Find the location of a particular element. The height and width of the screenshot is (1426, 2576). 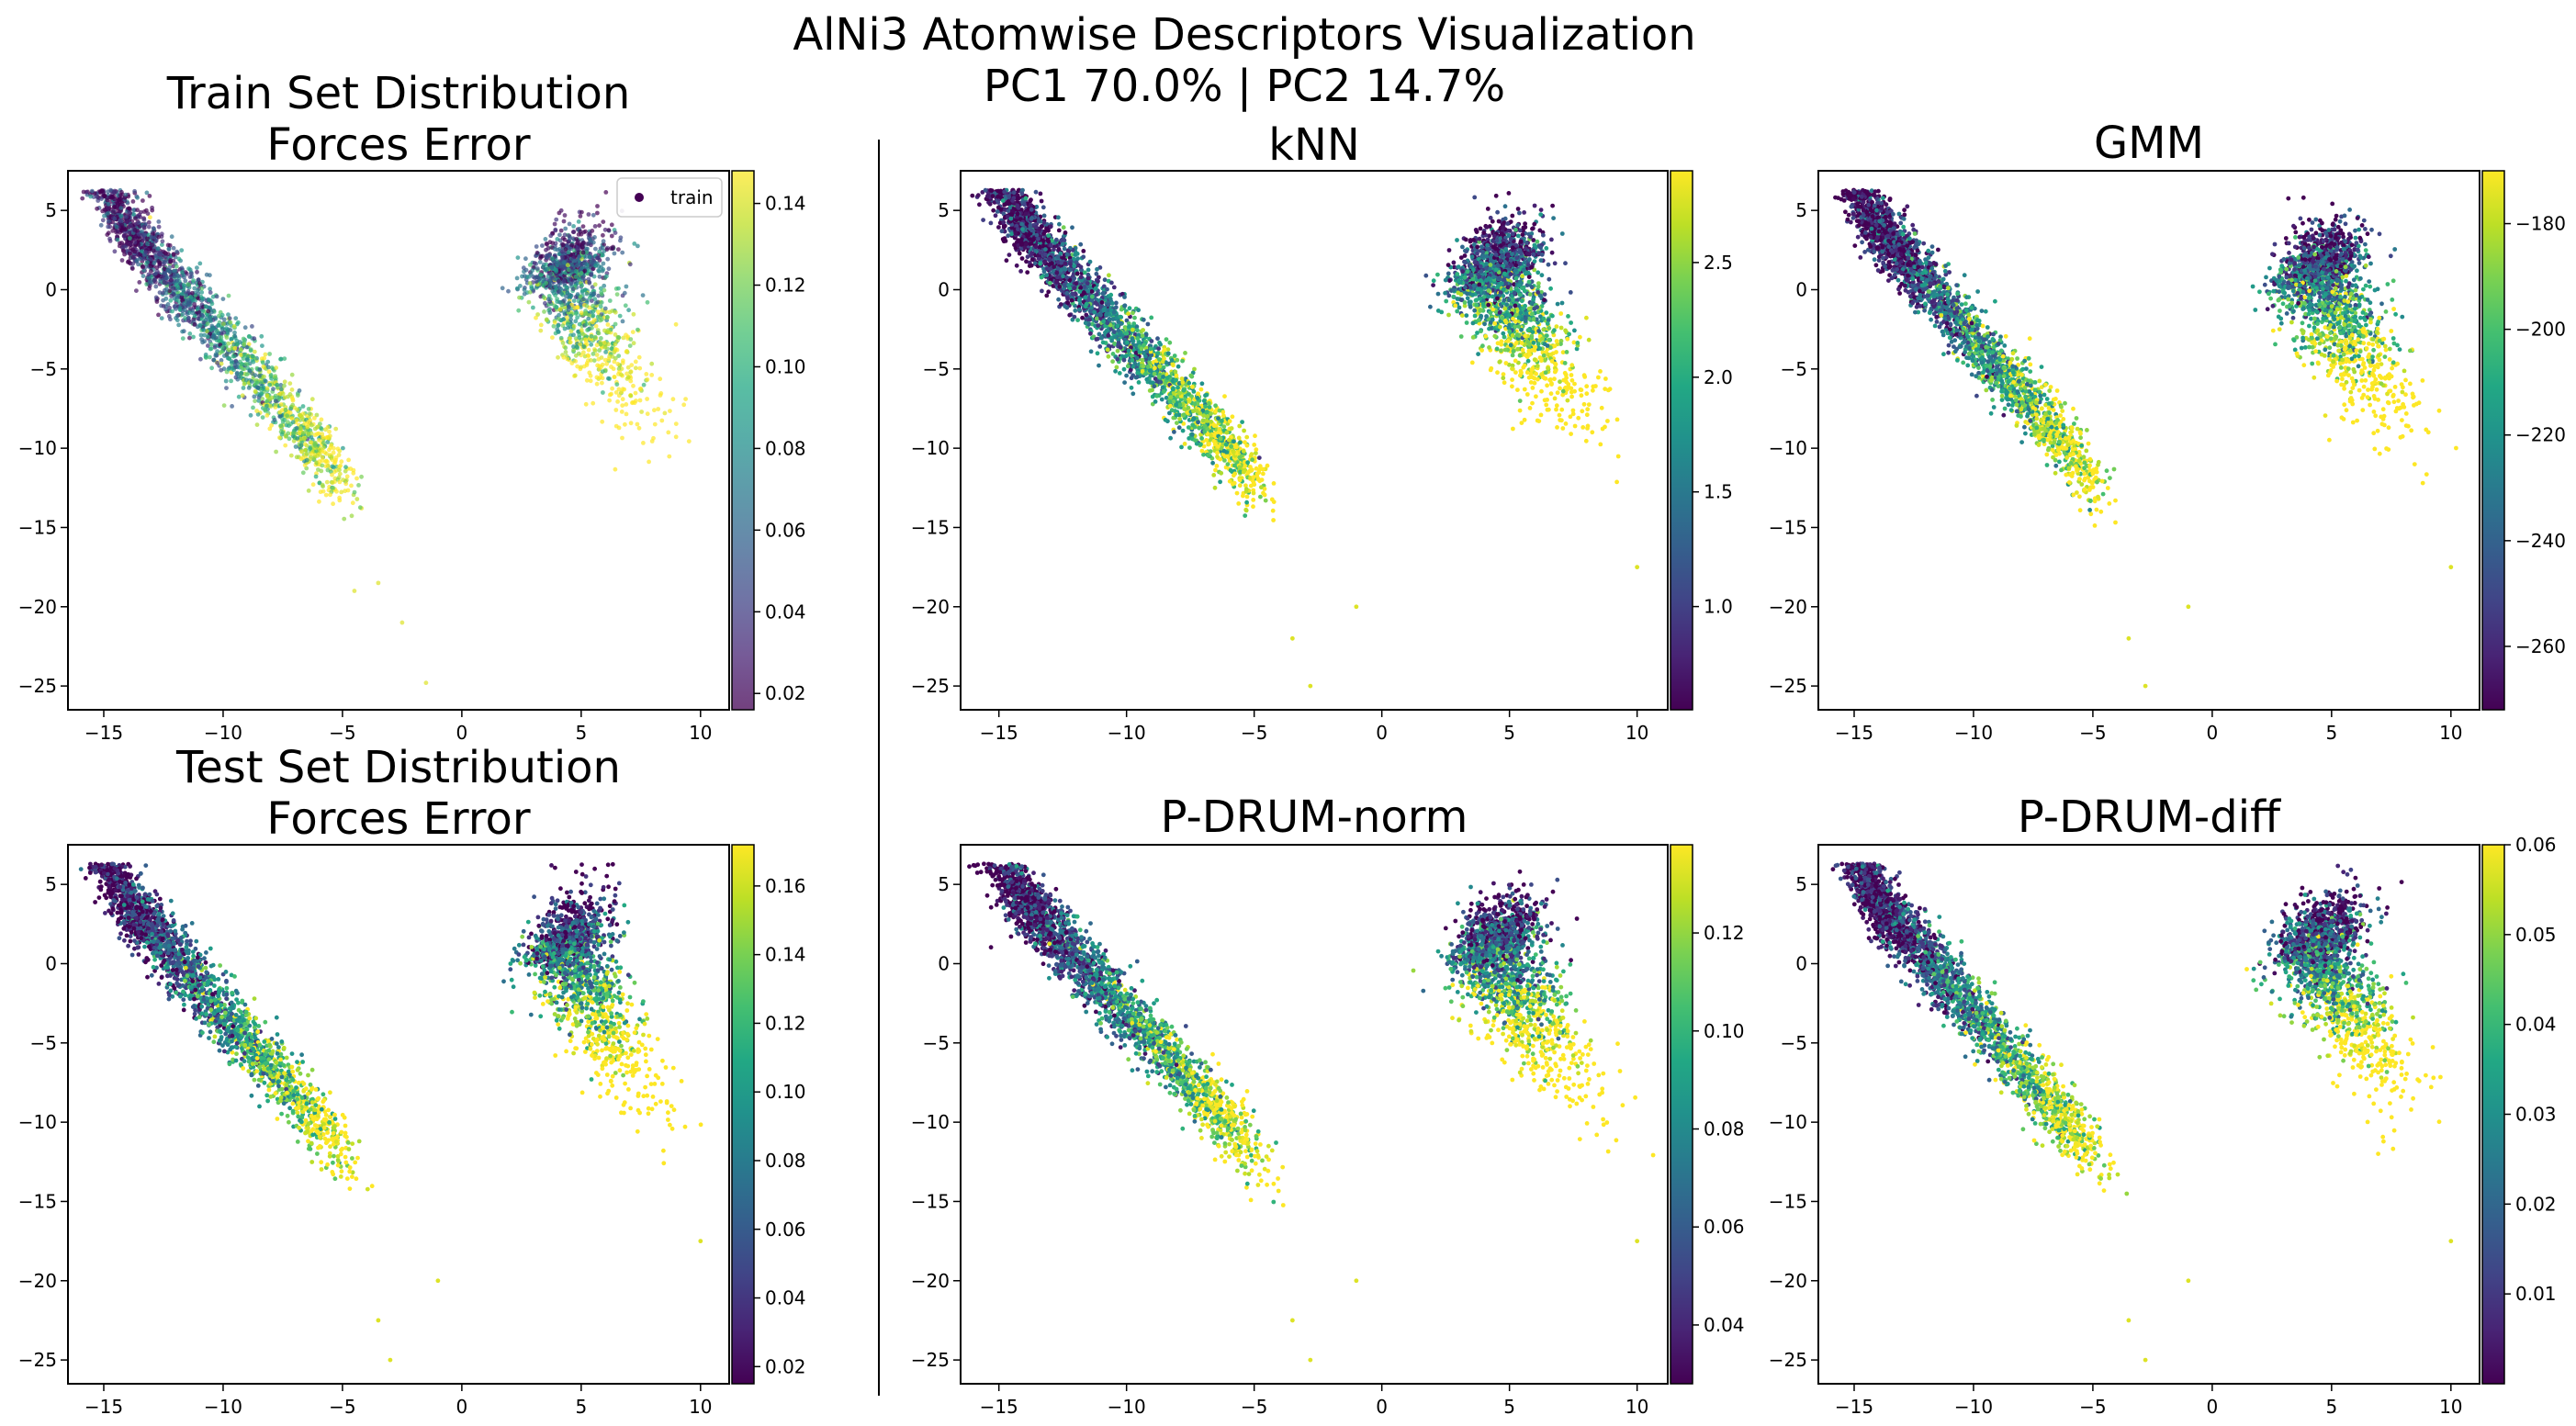

legend-marker is located at coordinates (639, 198).